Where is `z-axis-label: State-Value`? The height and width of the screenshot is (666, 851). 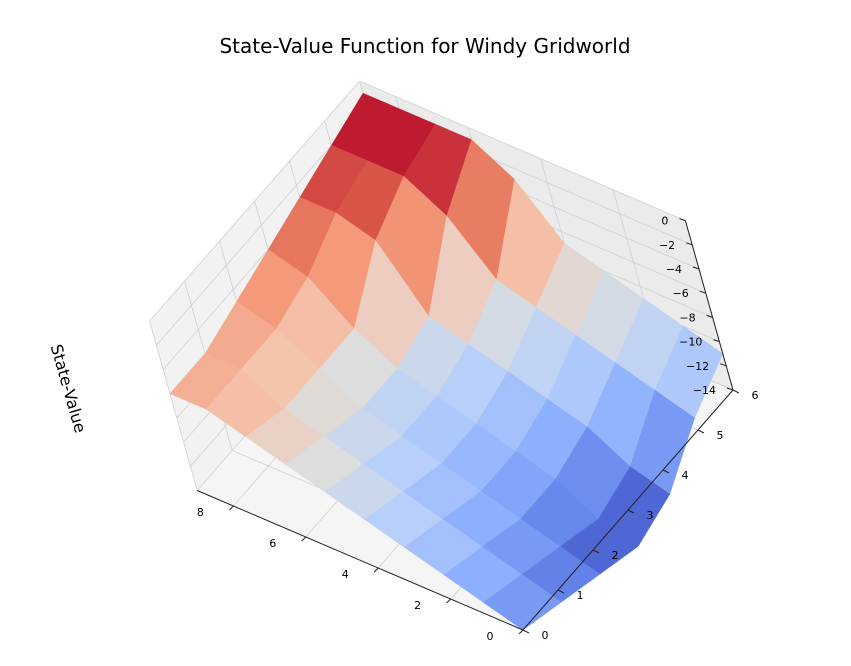 z-axis-label: State-Value is located at coordinates (68, 388).